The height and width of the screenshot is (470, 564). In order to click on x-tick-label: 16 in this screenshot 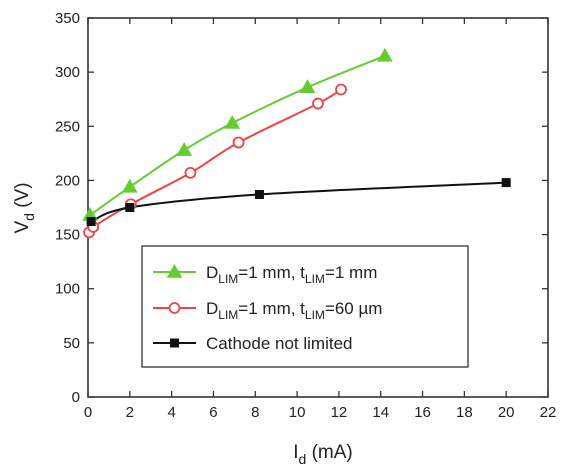, I will do `click(422, 412)`.